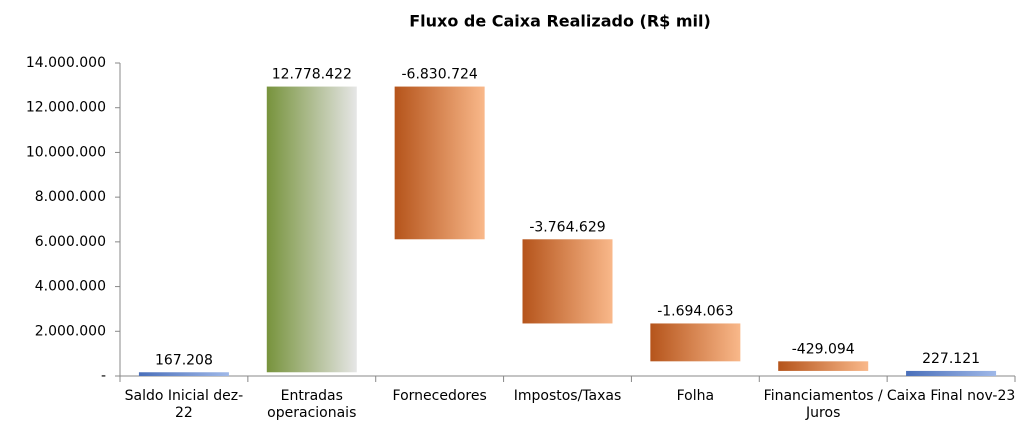 The width and height of the screenshot is (1020, 424). I want to click on y-tick-label: -, so click(103, 376).